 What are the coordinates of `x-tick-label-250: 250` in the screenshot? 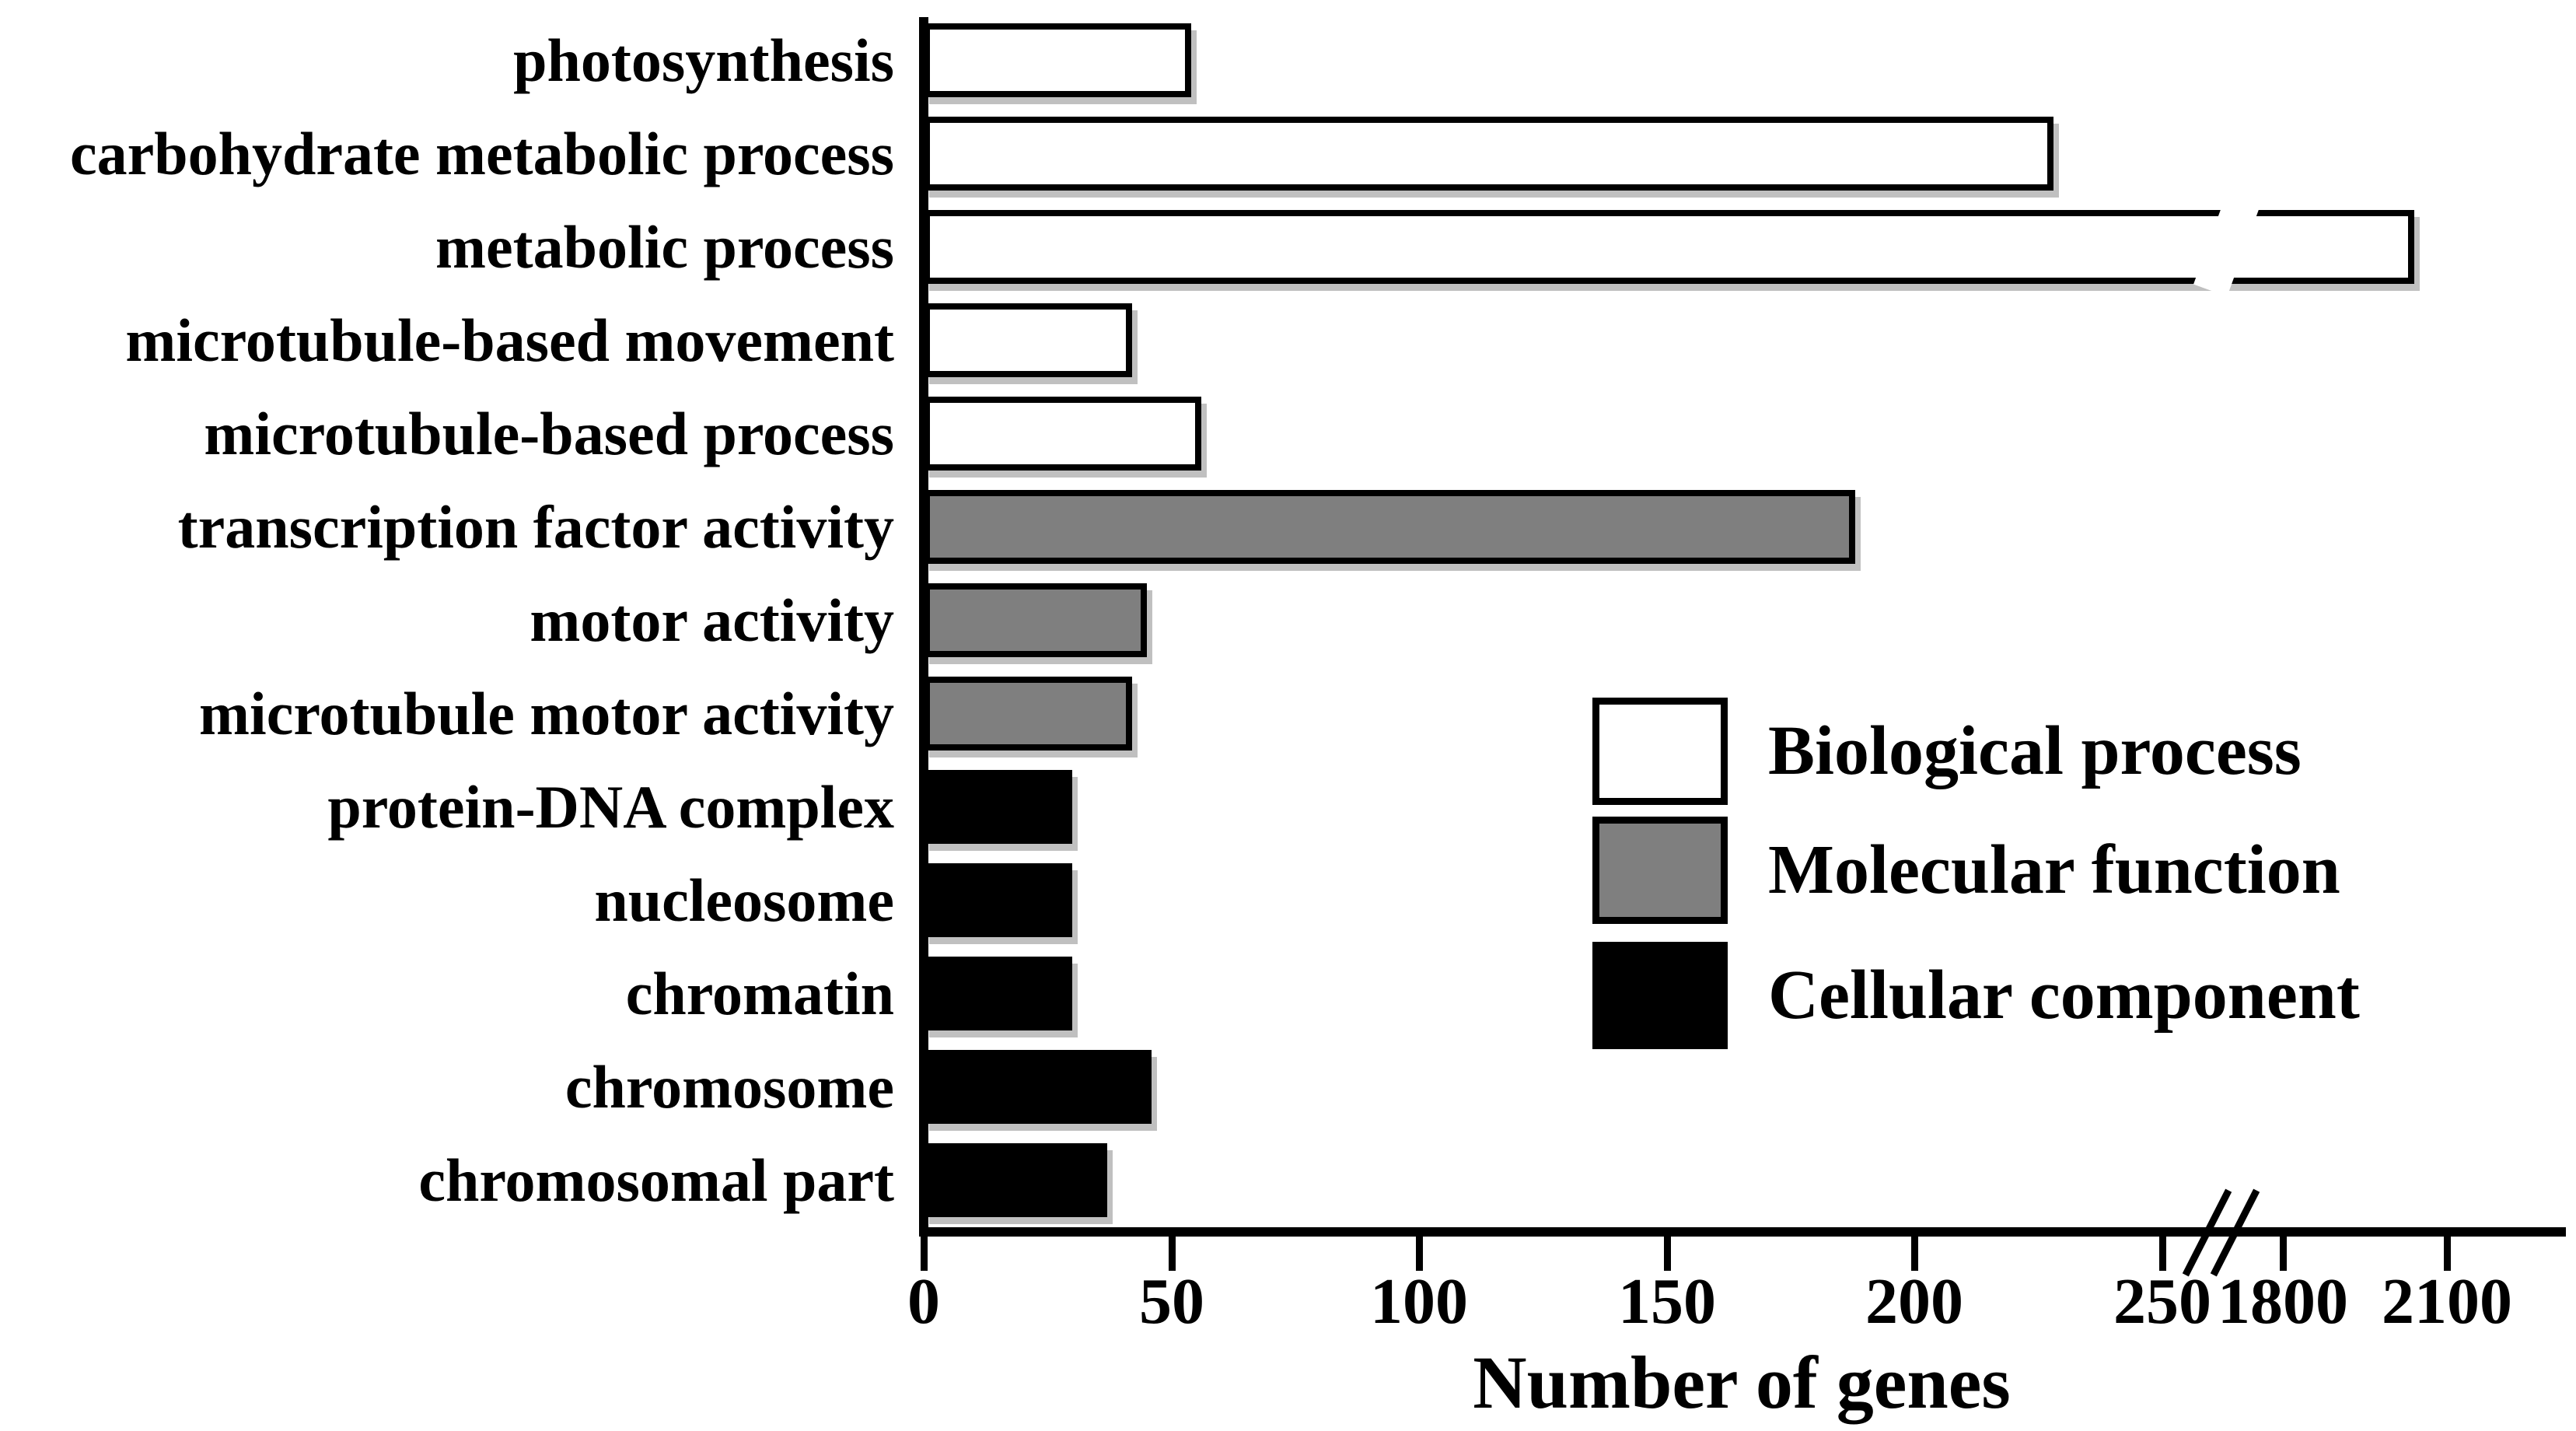 It's located at (2162, 1301).